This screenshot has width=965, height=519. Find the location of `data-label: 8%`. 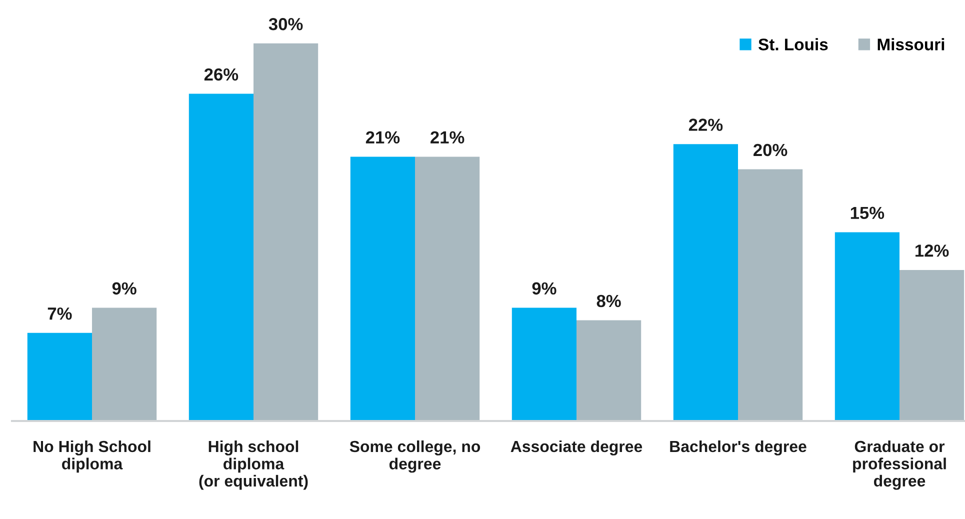

data-label: 8% is located at coordinates (608, 301).